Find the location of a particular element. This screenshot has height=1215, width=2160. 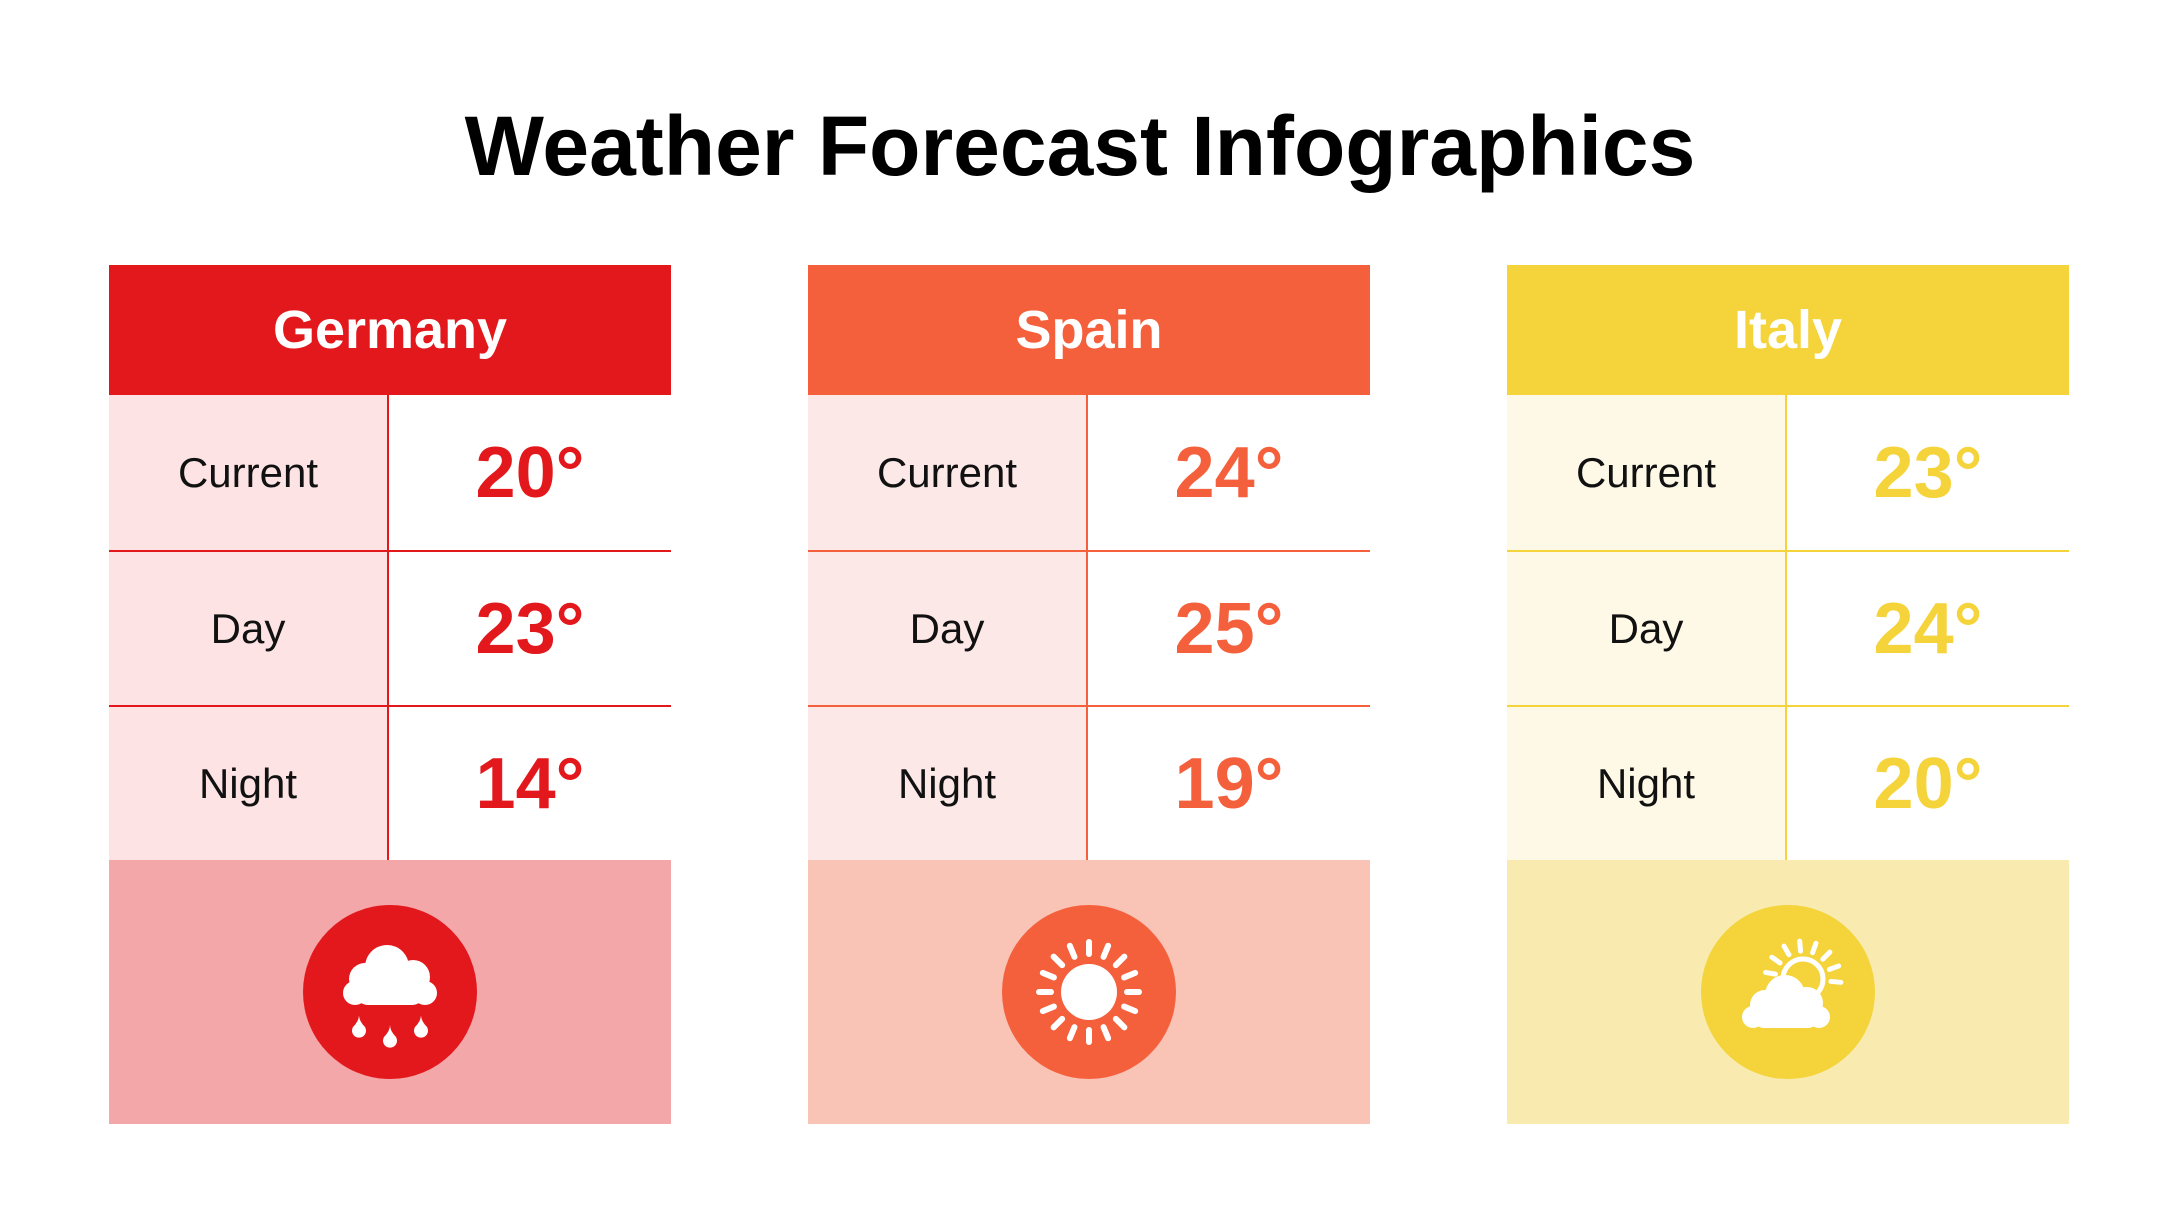

partly-cloudy-icon is located at coordinates (1793, 983).